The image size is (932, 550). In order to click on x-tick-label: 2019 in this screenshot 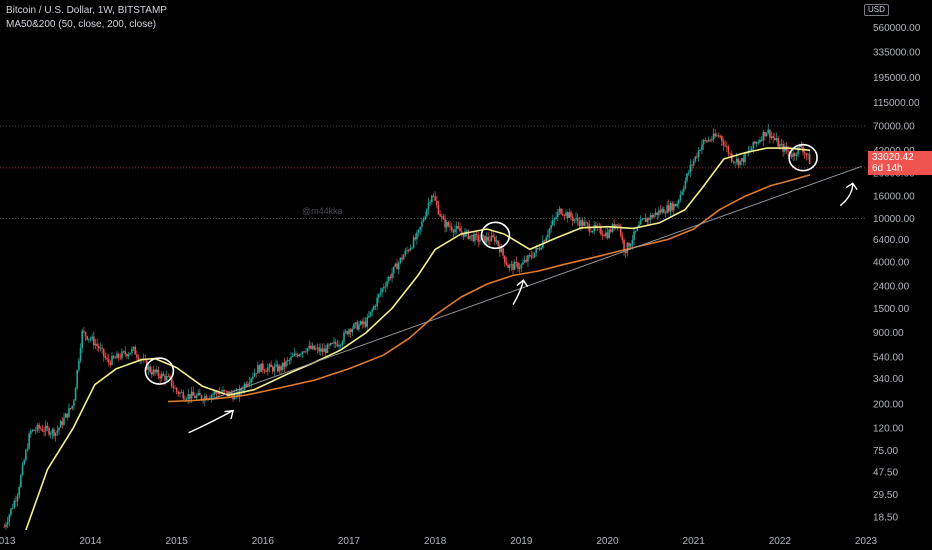, I will do `click(521, 541)`.